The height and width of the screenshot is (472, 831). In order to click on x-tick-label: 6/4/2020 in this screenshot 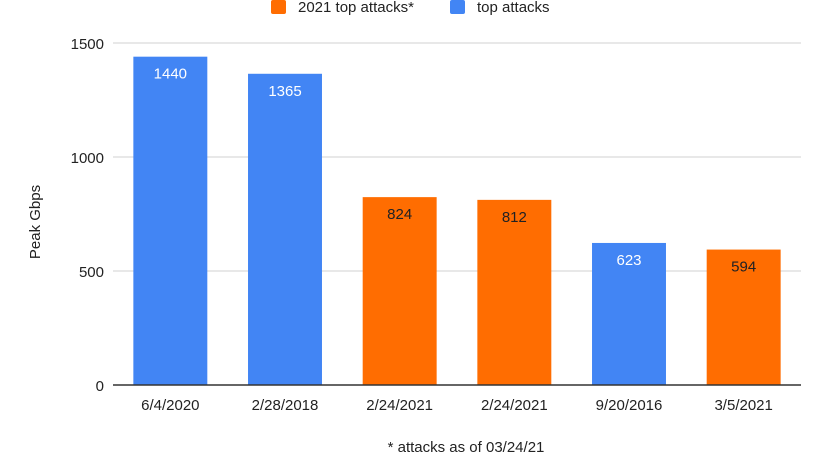, I will do `click(170, 405)`.